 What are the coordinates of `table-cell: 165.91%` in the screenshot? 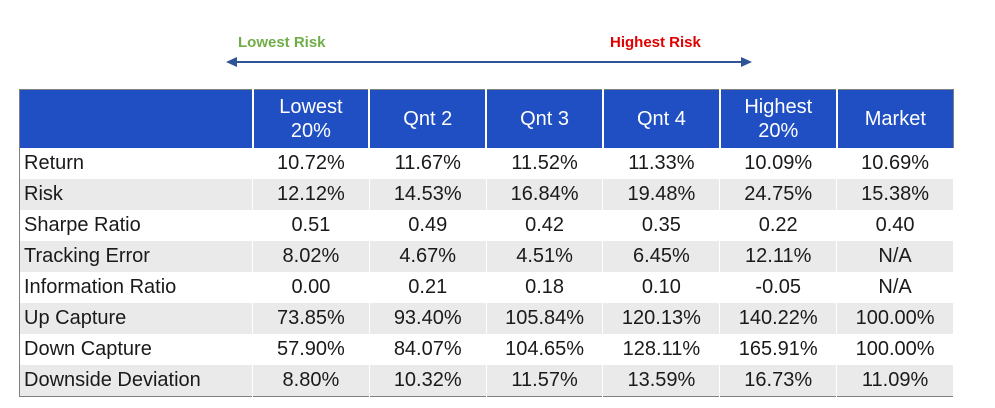 It's located at (778, 349).